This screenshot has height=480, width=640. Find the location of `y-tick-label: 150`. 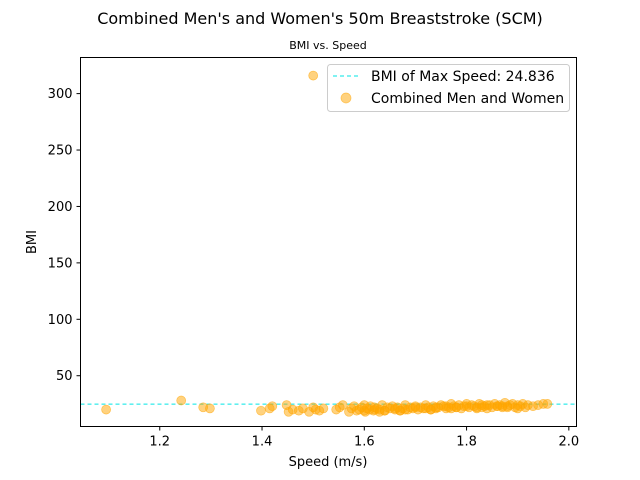

y-tick-label: 150 is located at coordinates (60, 263).